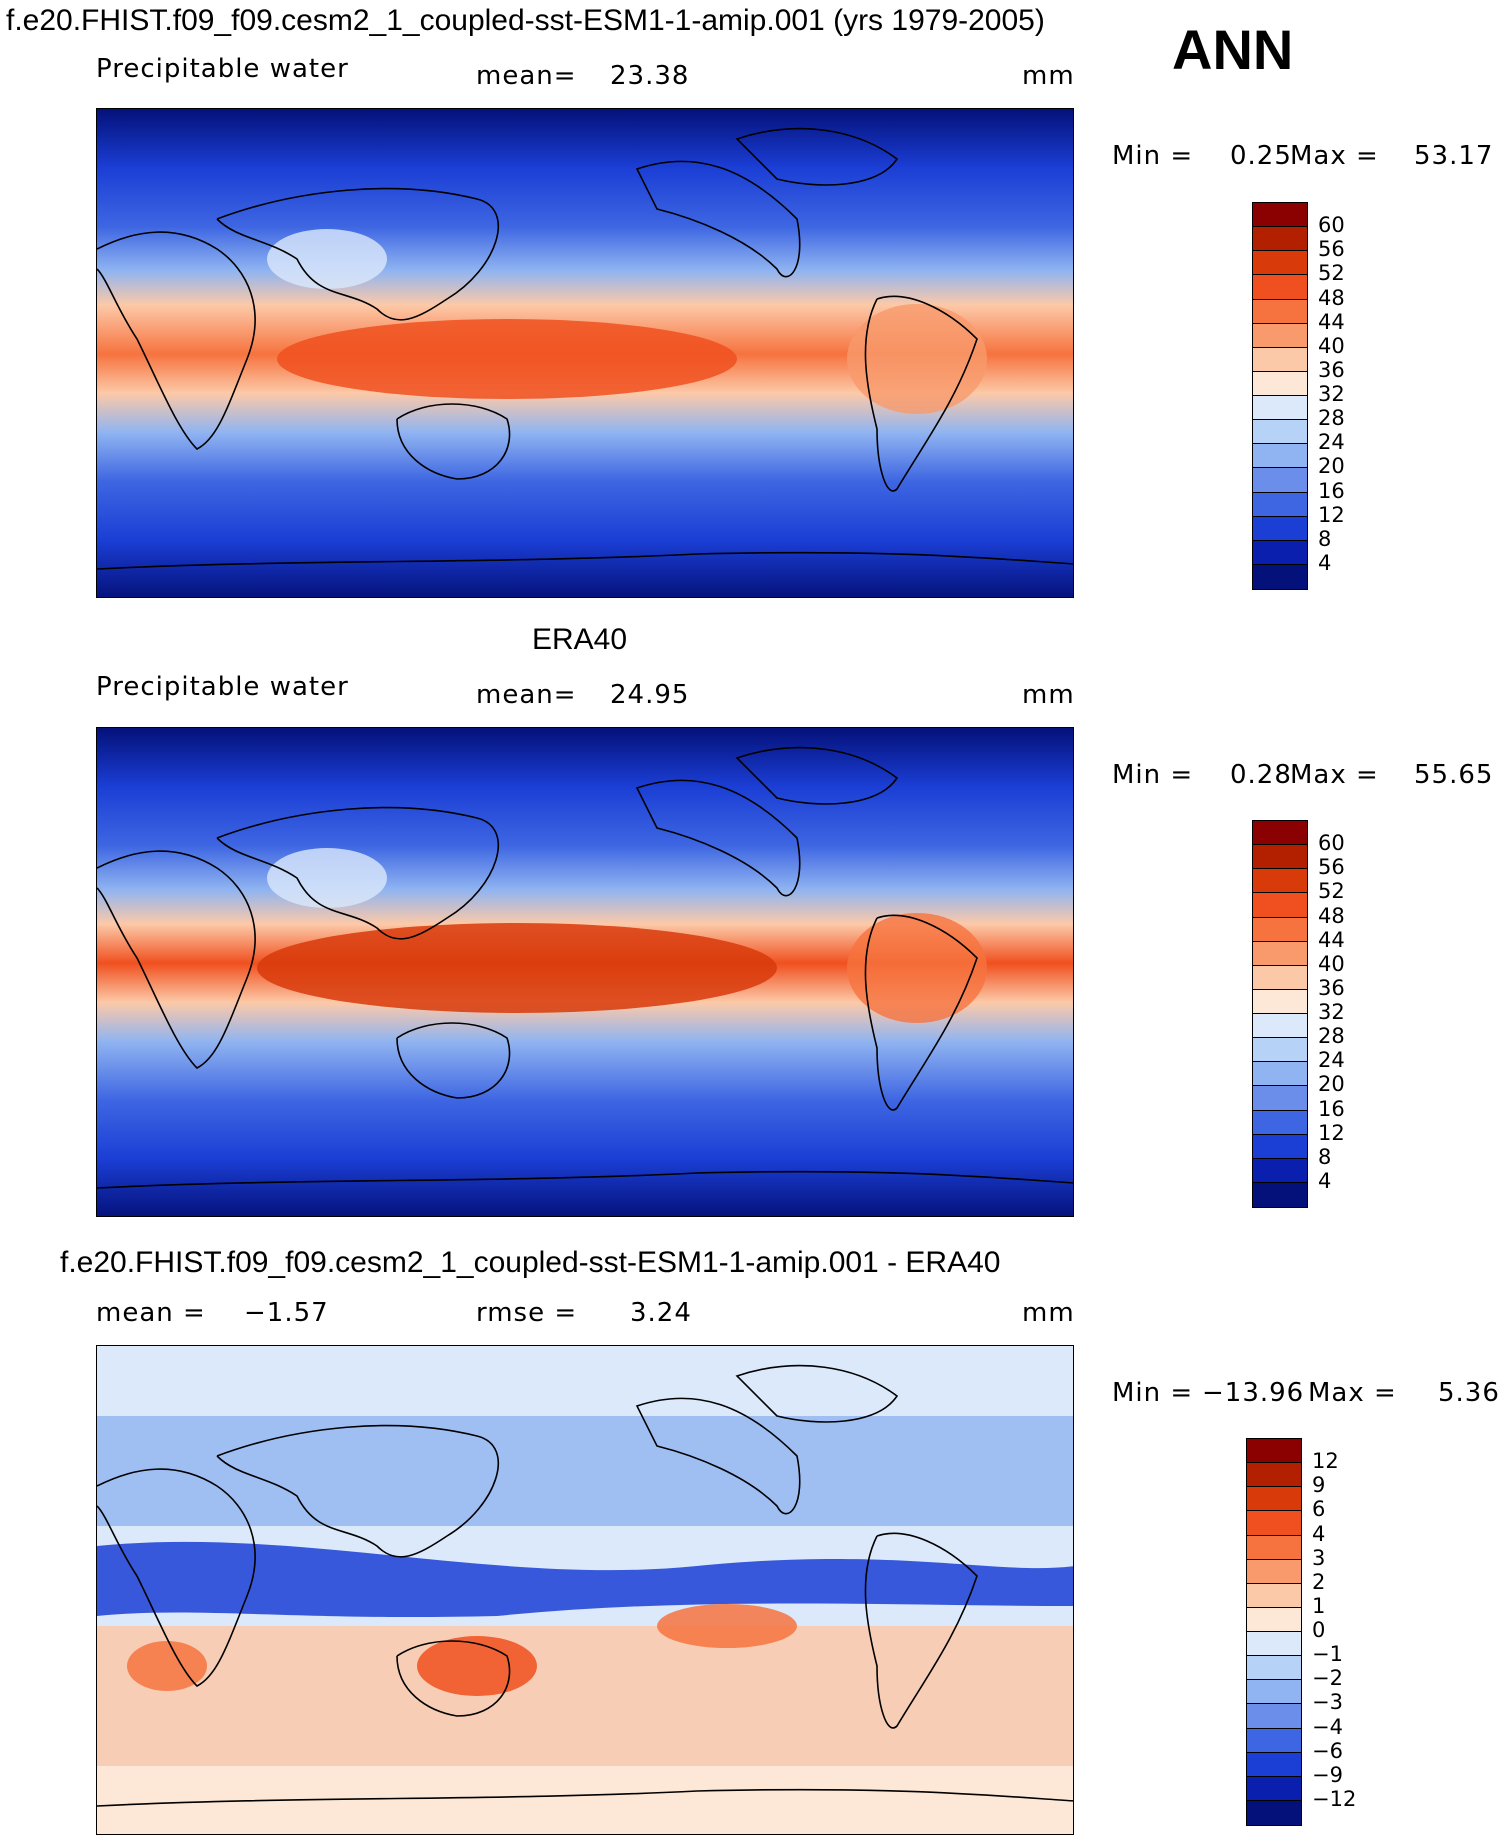  I want to click on panel2-min-value: 0.28, so click(1261, 775).